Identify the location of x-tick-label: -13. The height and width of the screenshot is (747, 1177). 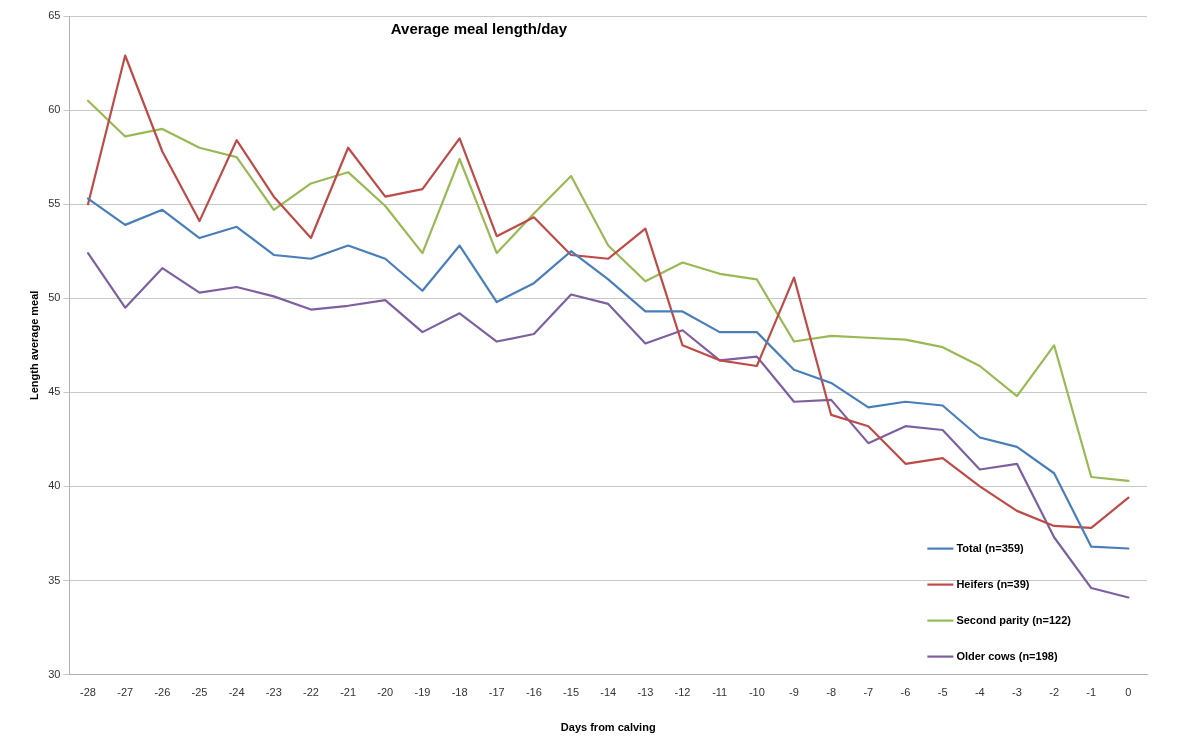
(645, 692).